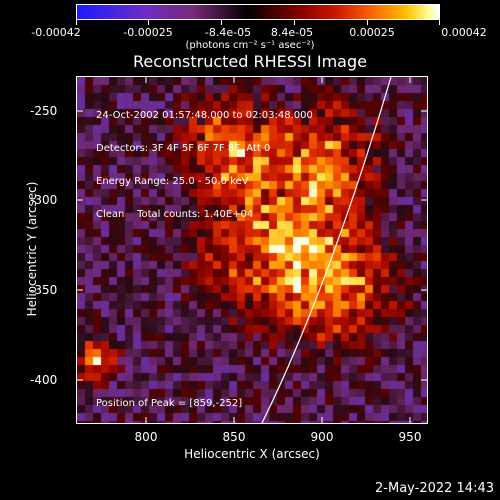  What do you see at coordinates (44, 380) in the screenshot?
I see `y-tick-label: -400` at bounding box center [44, 380].